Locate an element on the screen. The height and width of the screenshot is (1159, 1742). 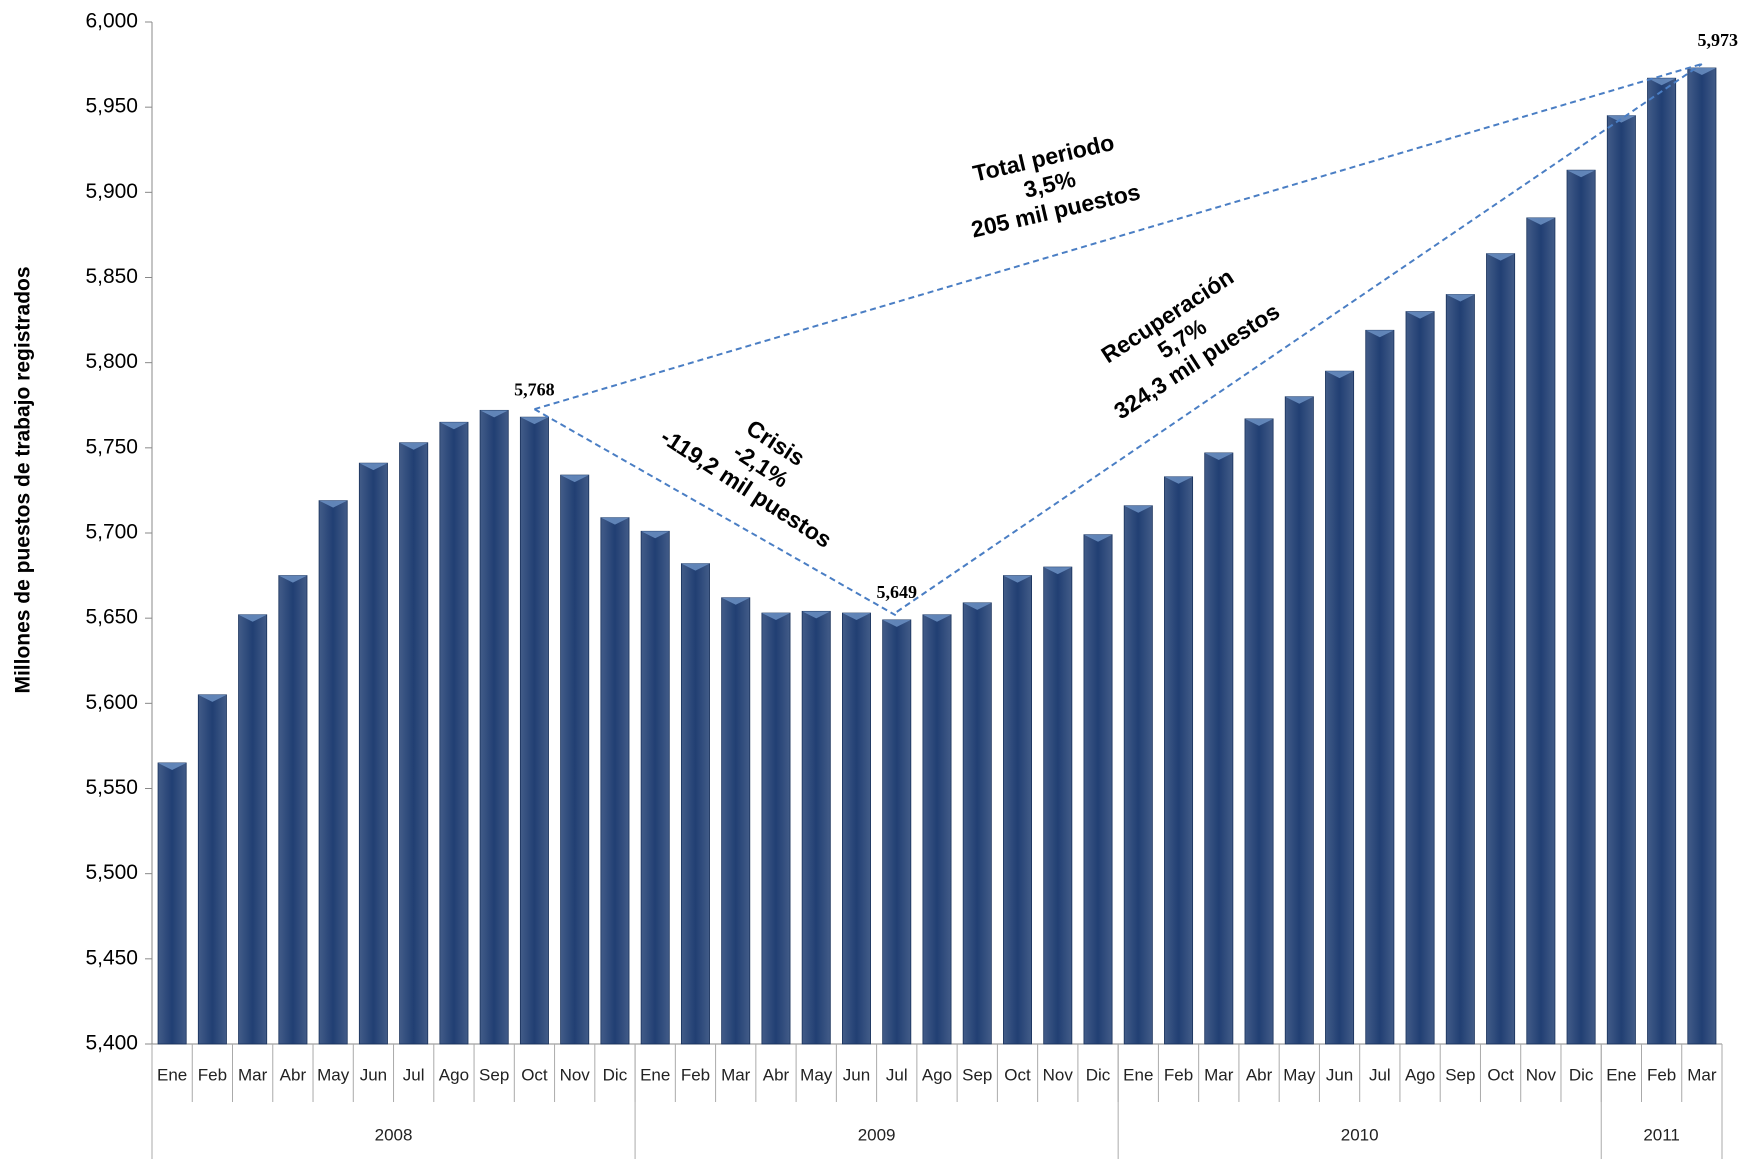
y-tick-label: 5,700 is located at coordinates (111, 532).